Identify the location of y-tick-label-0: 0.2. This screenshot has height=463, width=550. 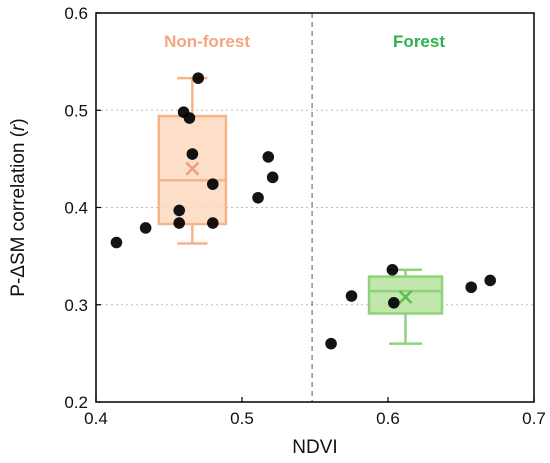
(76, 402).